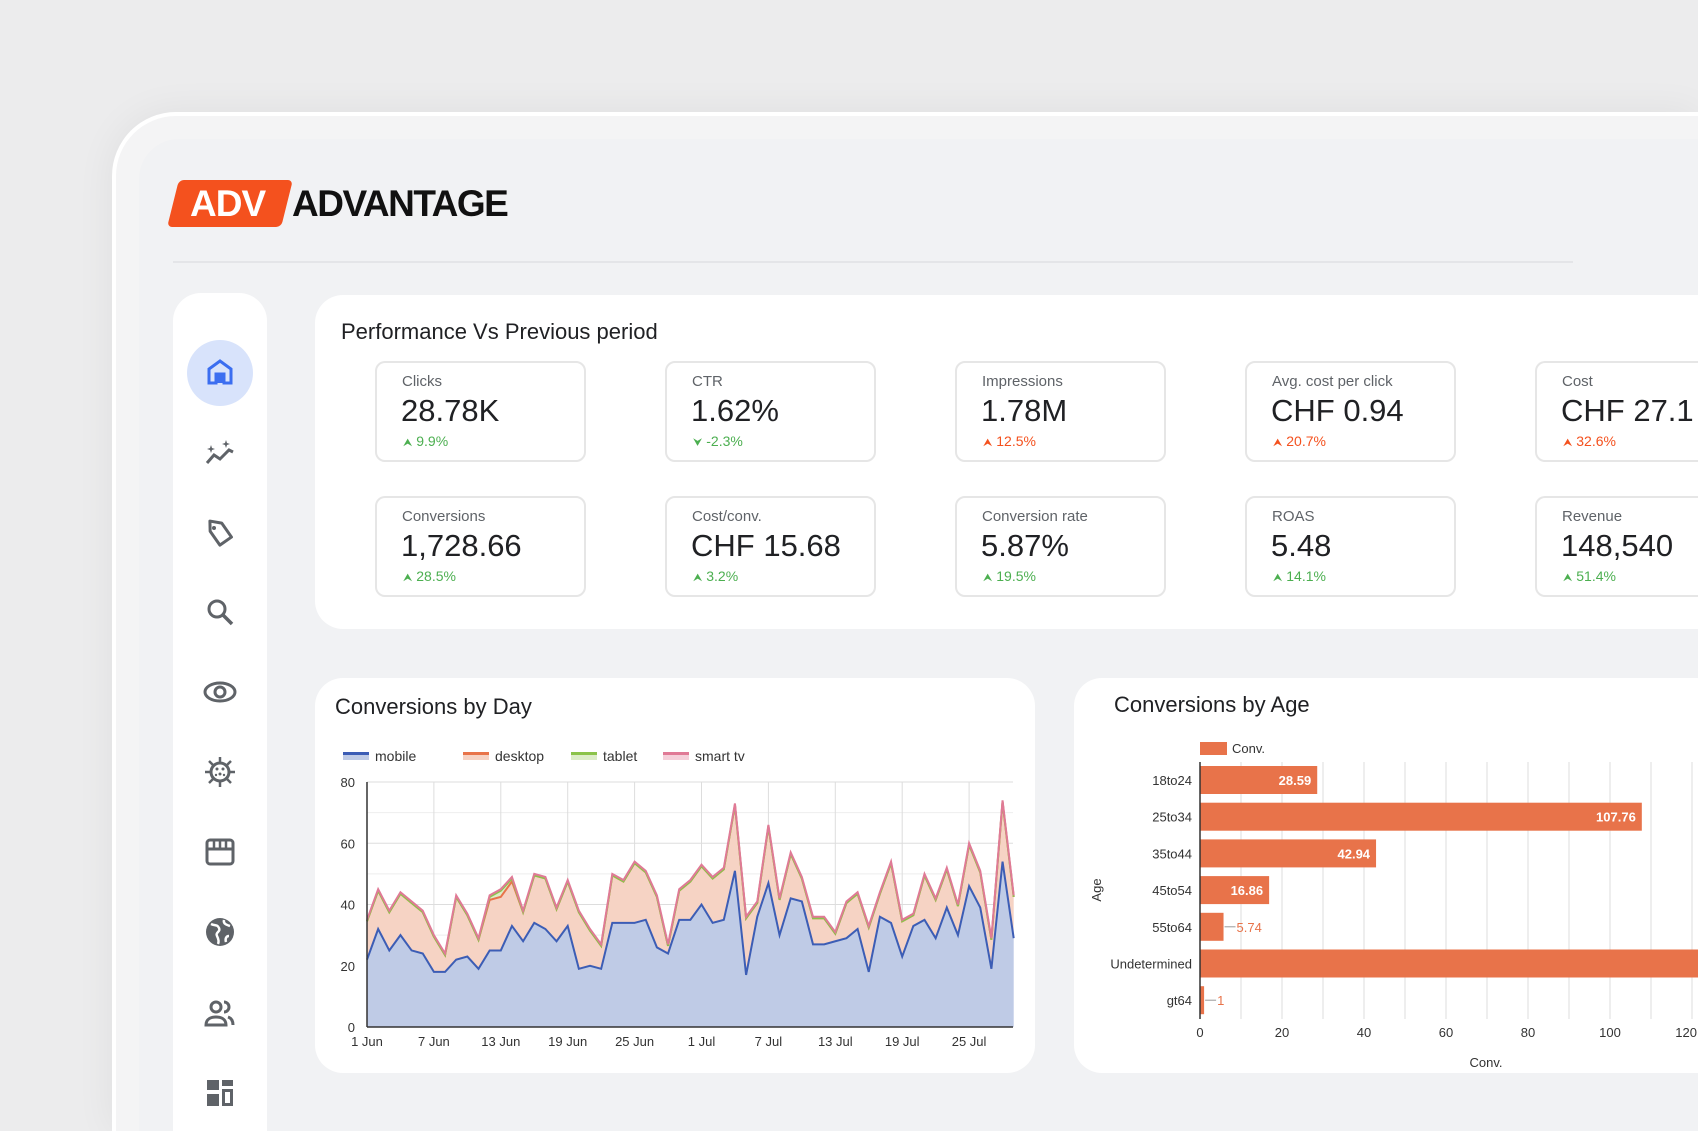 Image resolution: width=1698 pixels, height=1131 pixels. Describe the element at coordinates (1354, 853) in the screenshot. I see `data-label: 42.94` at that location.